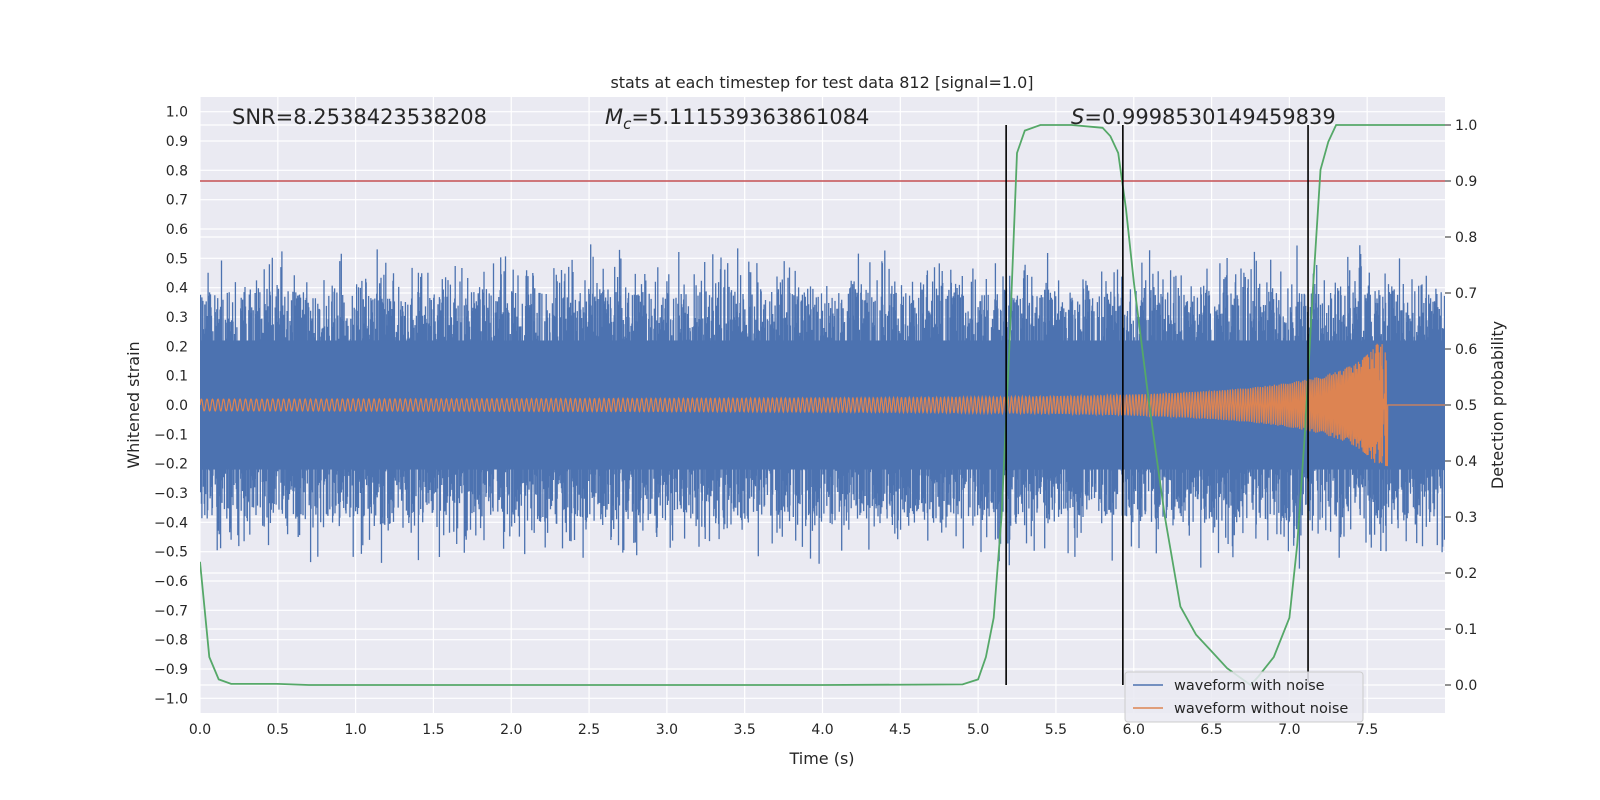 The image size is (1600, 800). I want to click on x-tick-label: 1.0, so click(355, 730).